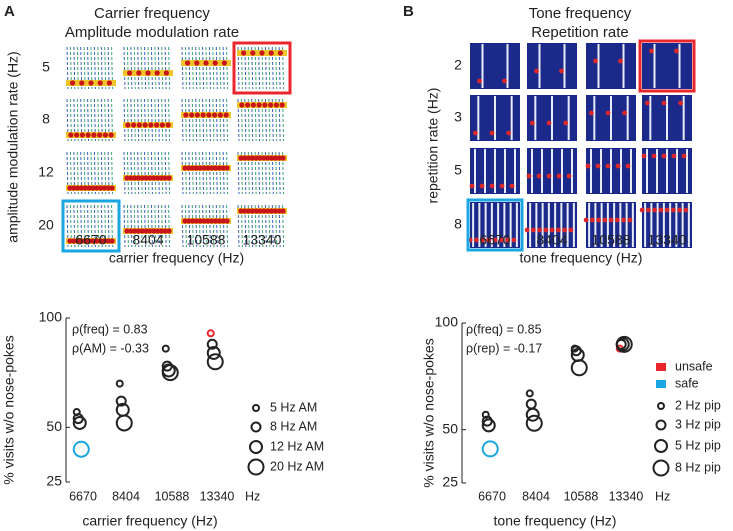 The height and width of the screenshot is (531, 733). What do you see at coordinates (552, 66) in the screenshot?
I see `thumbnail` at bounding box center [552, 66].